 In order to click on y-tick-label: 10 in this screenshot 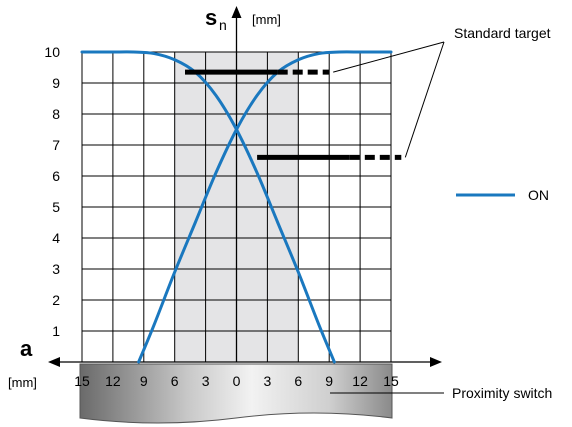, I will do `click(52, 52)`.